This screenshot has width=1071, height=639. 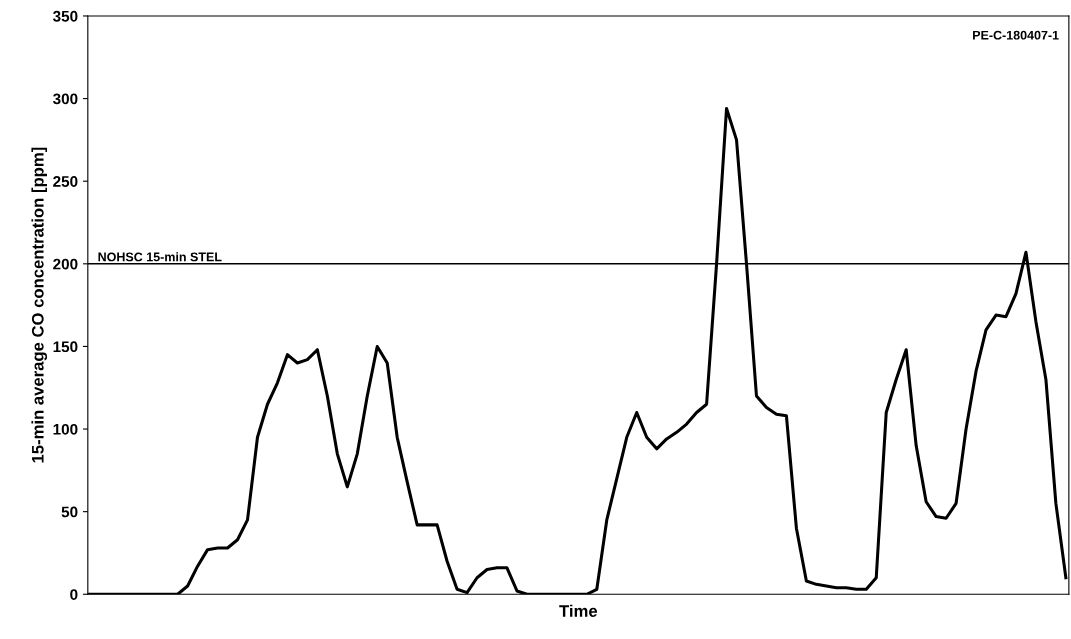 What do you see at coordinates (65, 181) in the screenshot?
I see `y-tick-label: 250` at bounding box center [65, 181].